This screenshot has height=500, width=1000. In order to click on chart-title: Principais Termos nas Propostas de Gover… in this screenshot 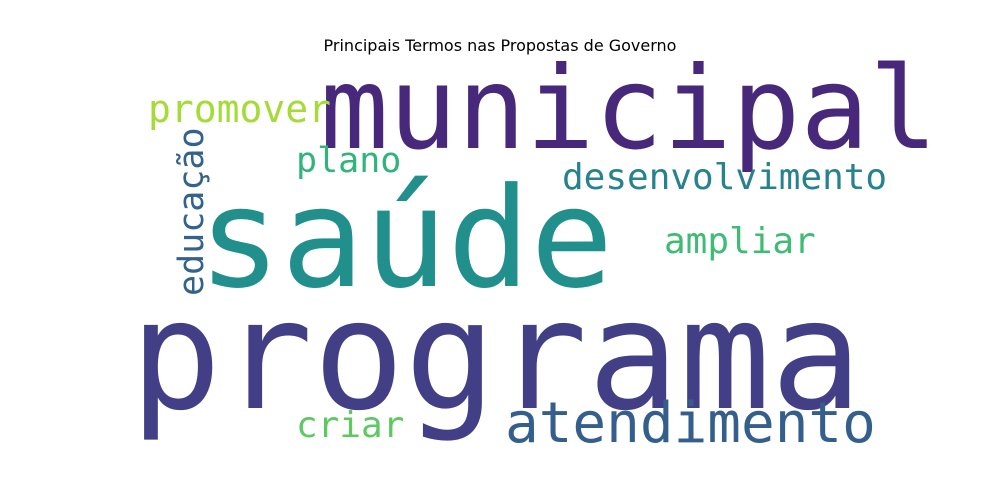, I will do `click(500, 45)`.